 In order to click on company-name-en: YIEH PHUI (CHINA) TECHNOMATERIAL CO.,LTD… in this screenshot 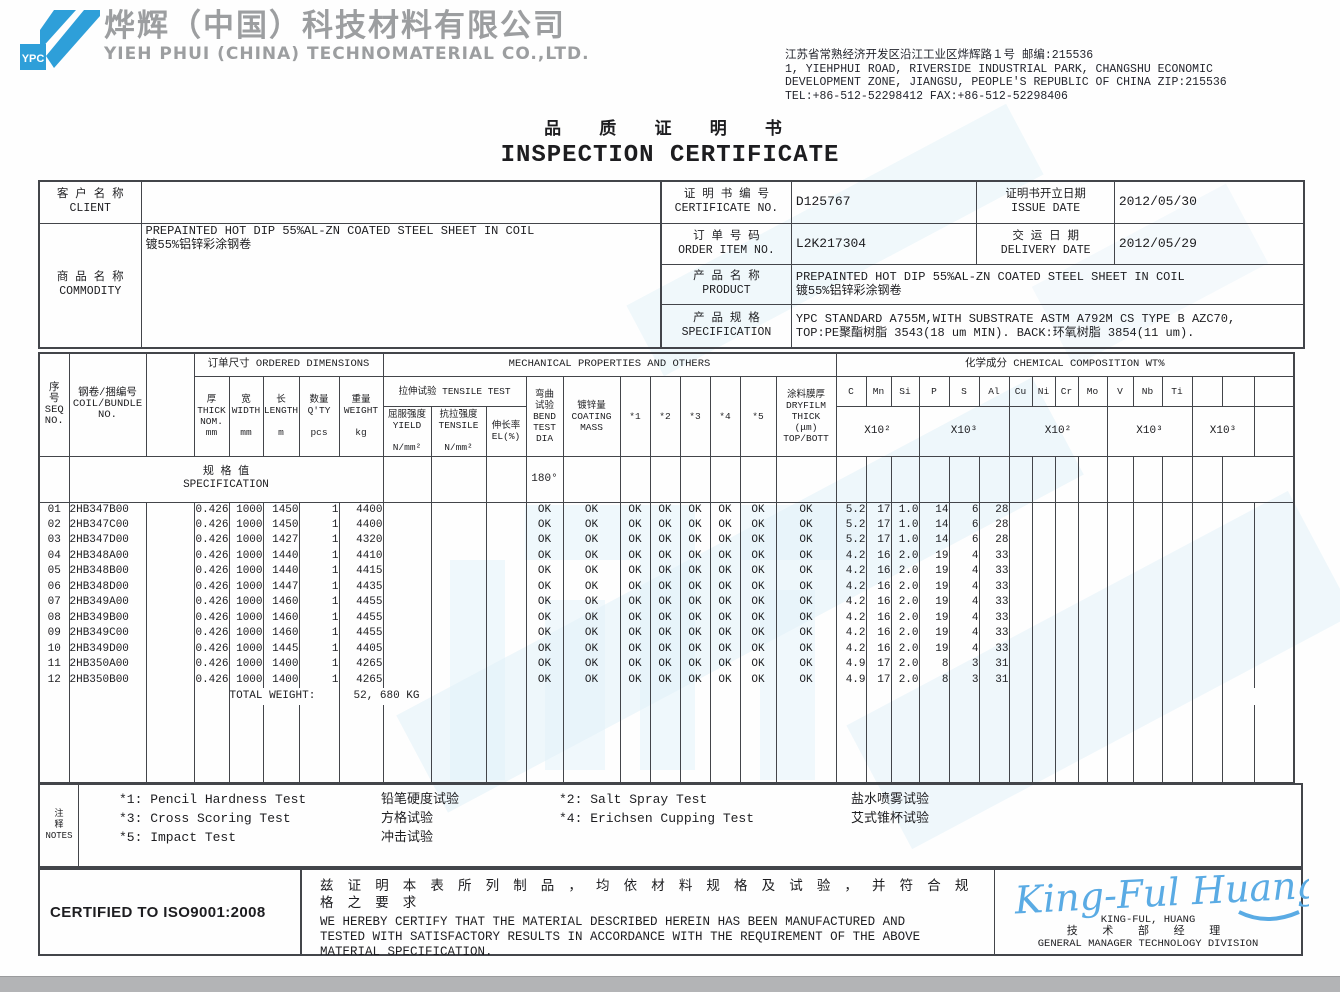, I will do `click(347, 54)`.